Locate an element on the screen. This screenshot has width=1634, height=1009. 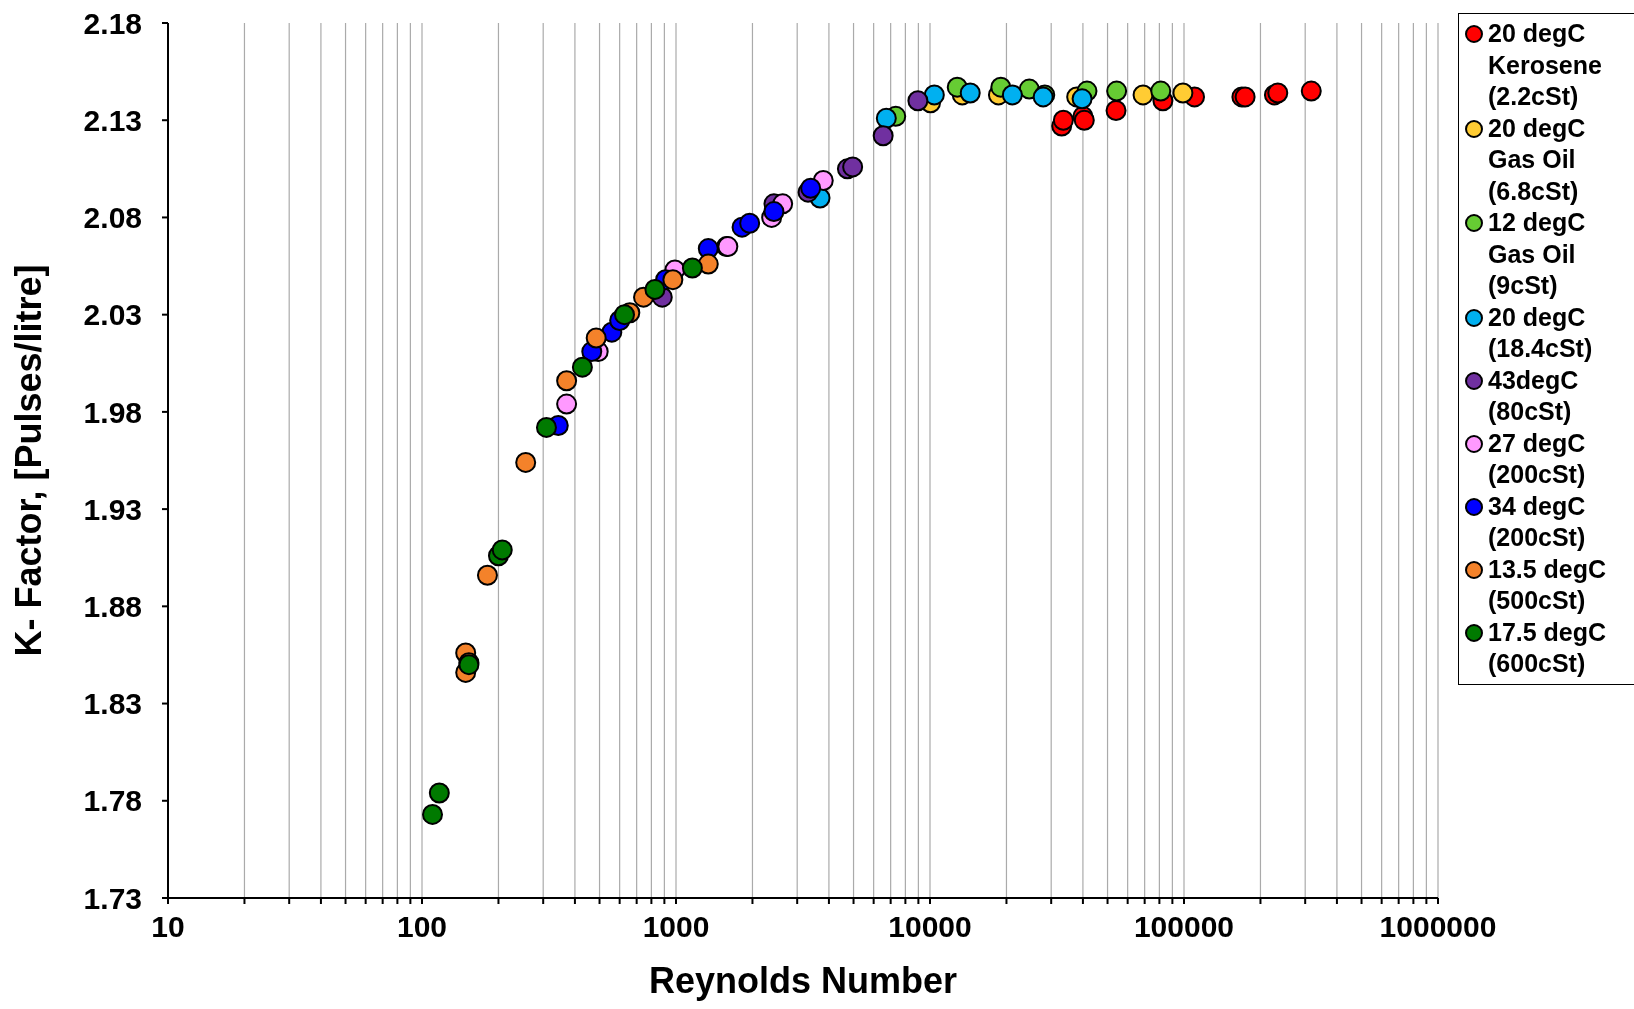
y-tick-label: 1.88 is located at coordinates (112, 606).